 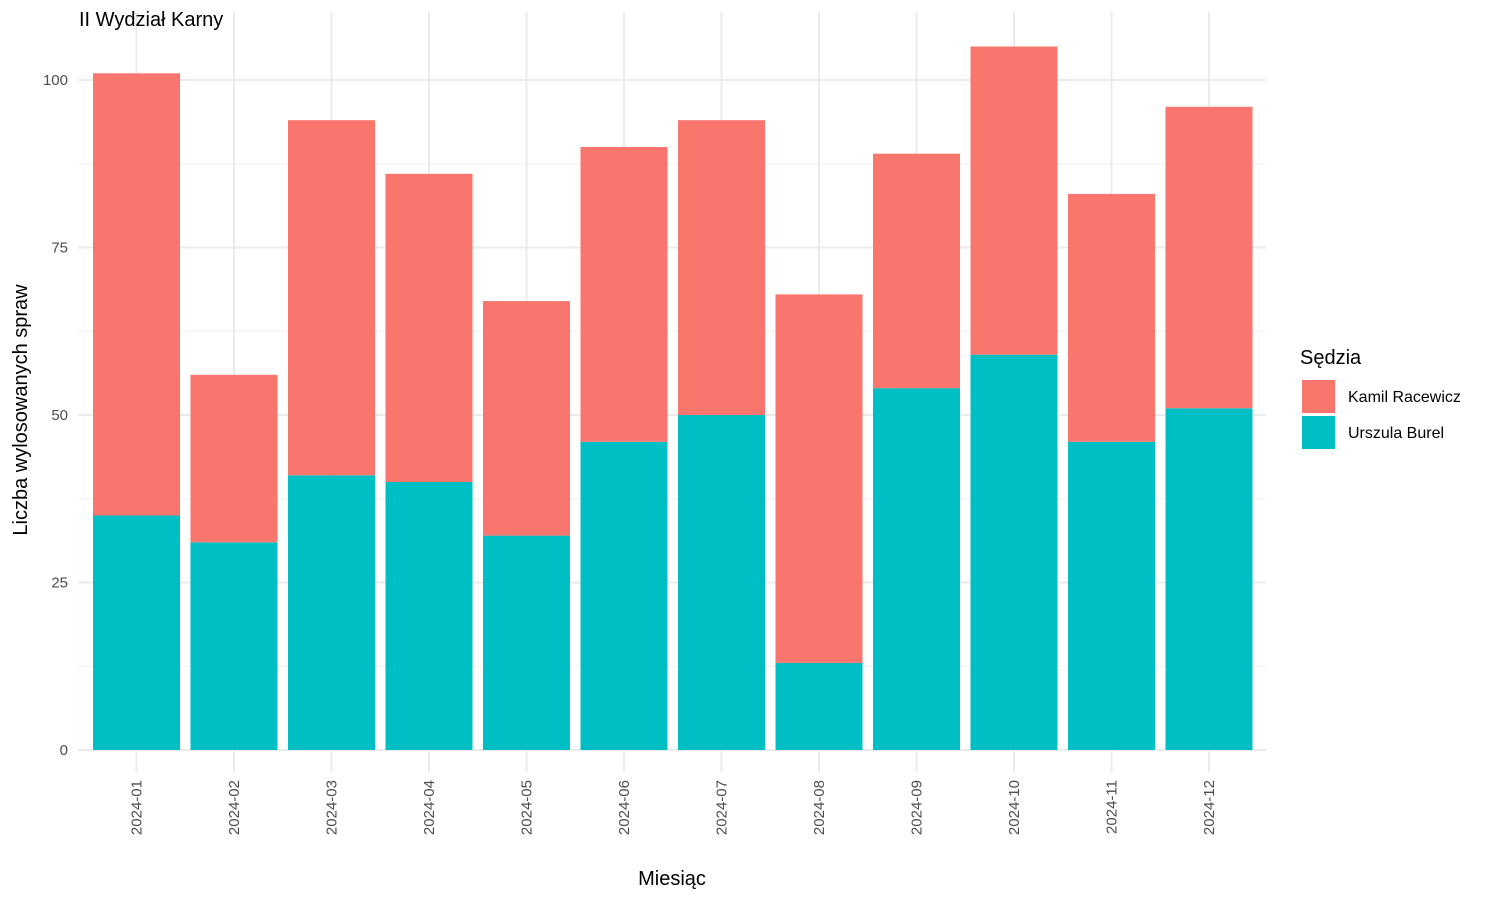 What do you see at coordinates (1404, 397) in the screenshot?
I see `legend-label: Kamil Racewicz` at bounding box center [1404, 397].